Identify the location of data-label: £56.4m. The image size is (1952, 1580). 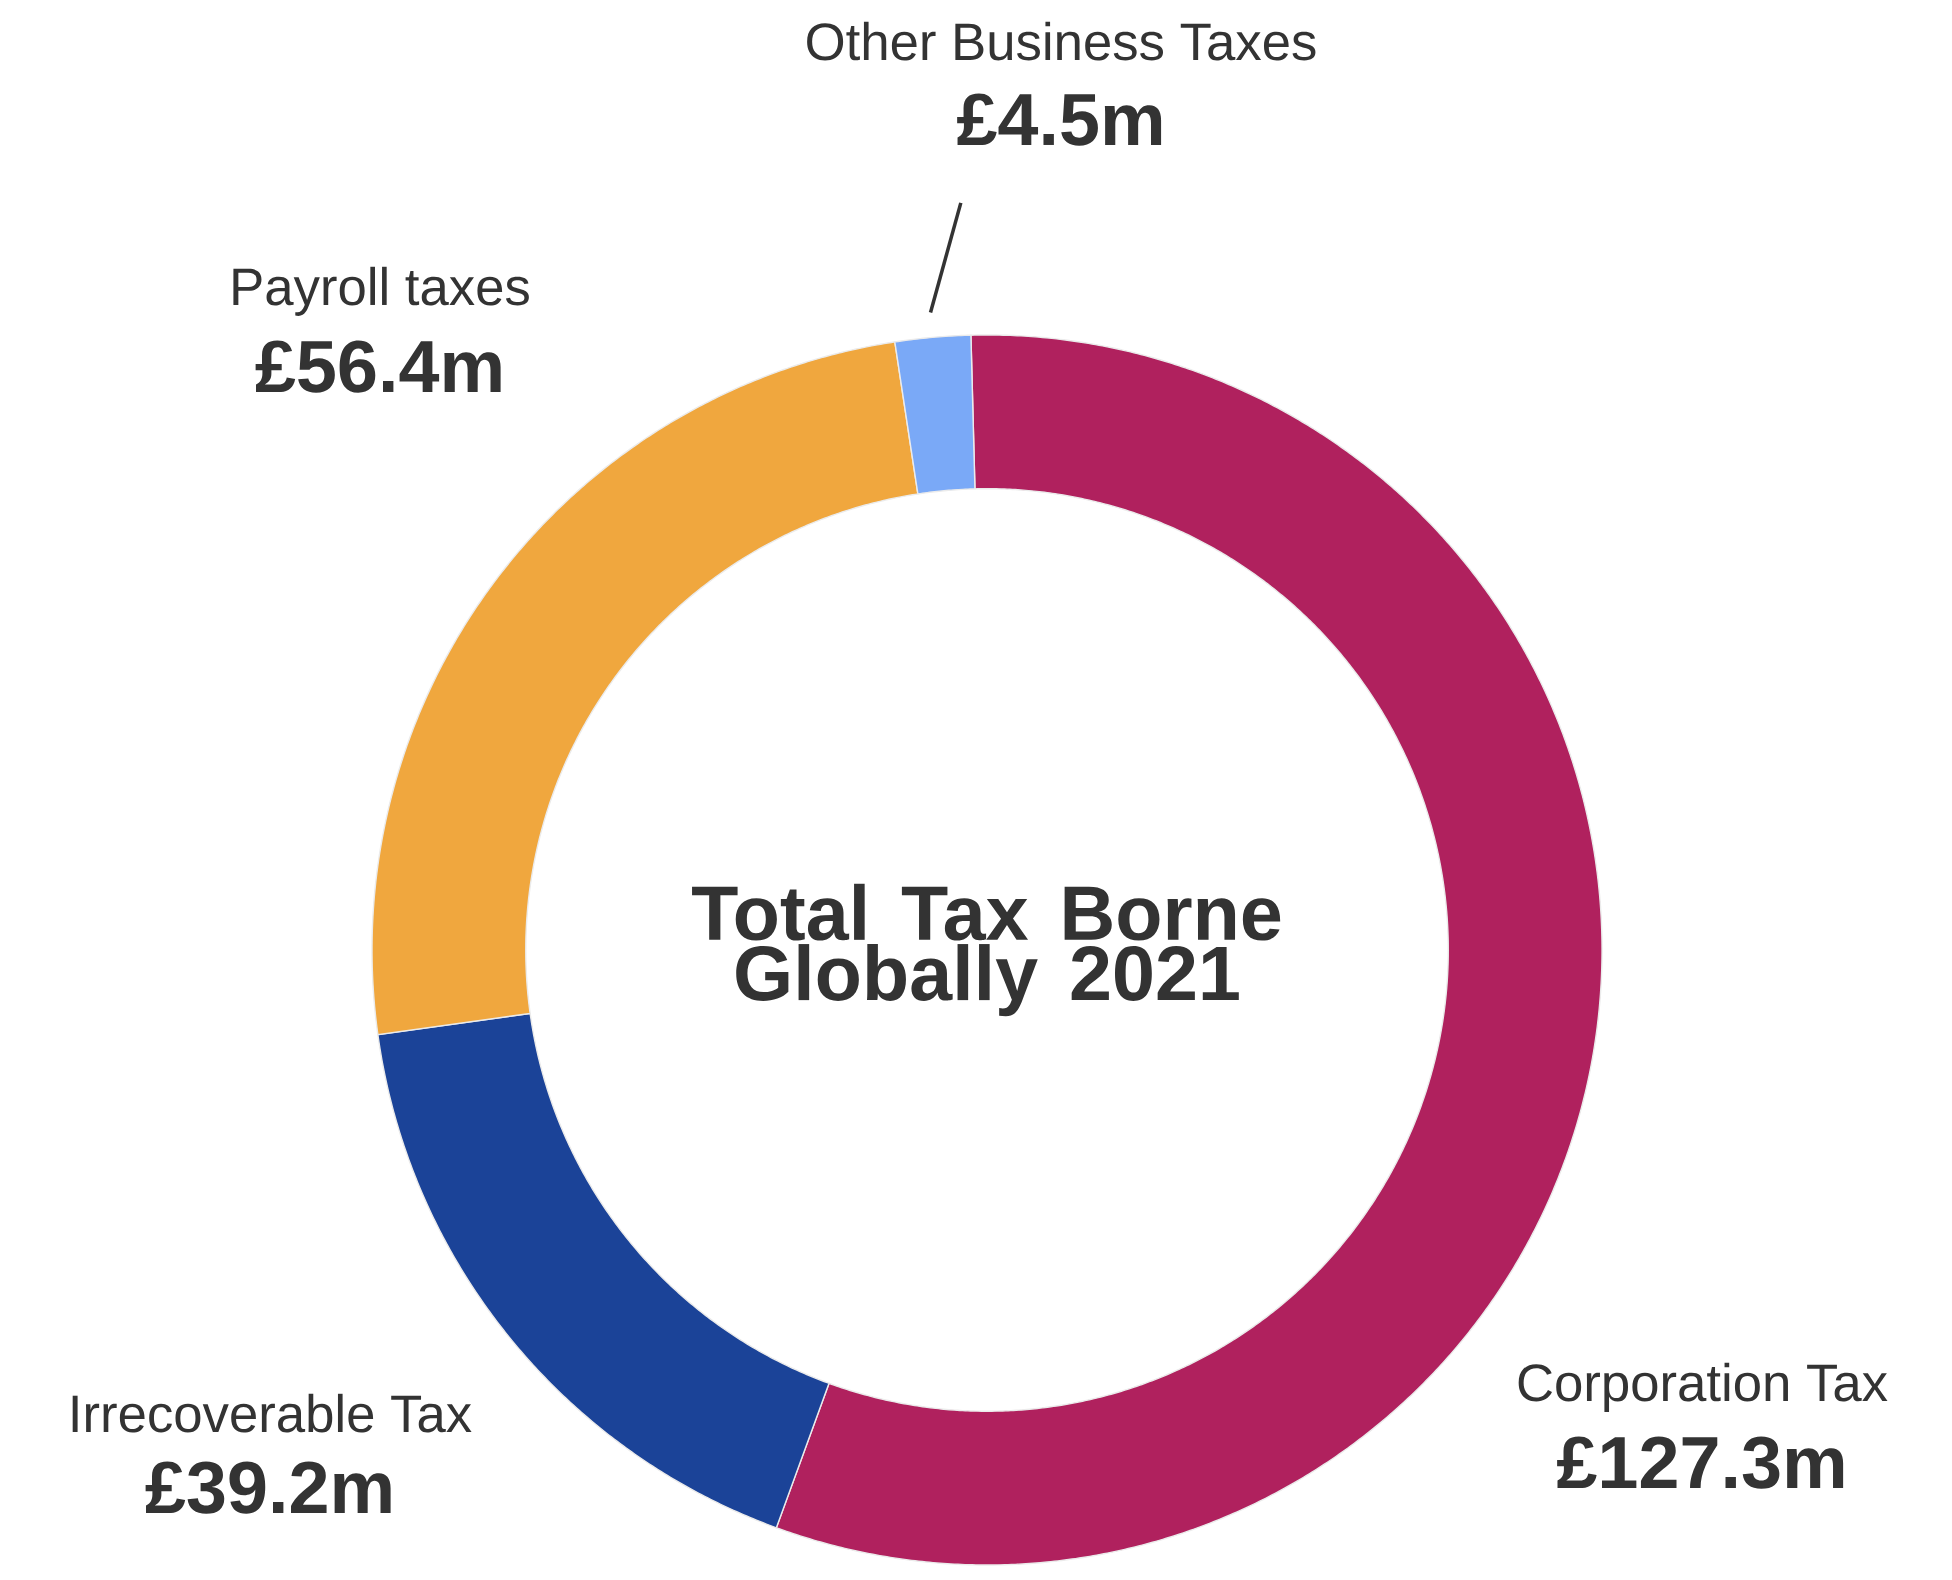
(378, 366).